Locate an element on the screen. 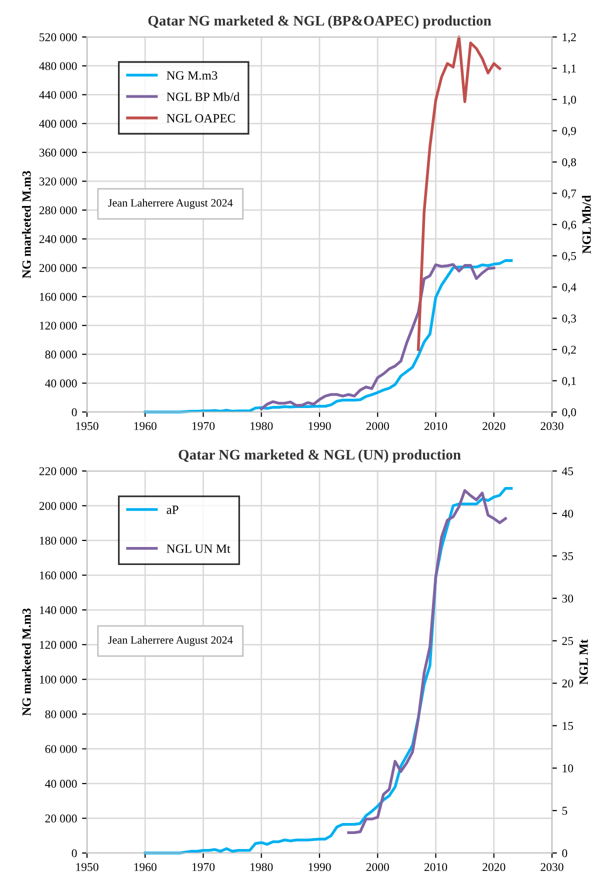 Image resolution: width=597 pixels, height=884 pixels. y2-tick-label: 0,6 is located at coordinates (569, 225).